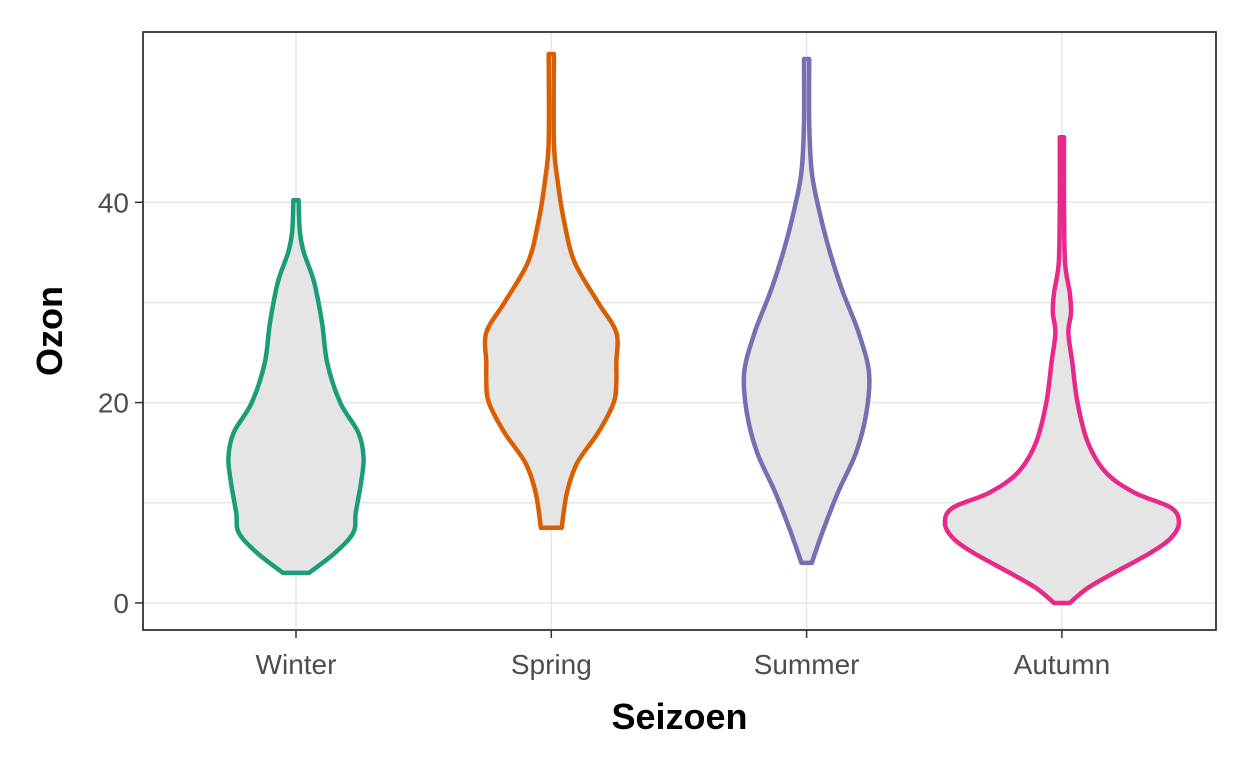 This screenshot has height=768, width=1248. Describe the element at coordinates (1062, 664) in the screenshot. I see `x-tick-label-autumn: Autumn` at that location.